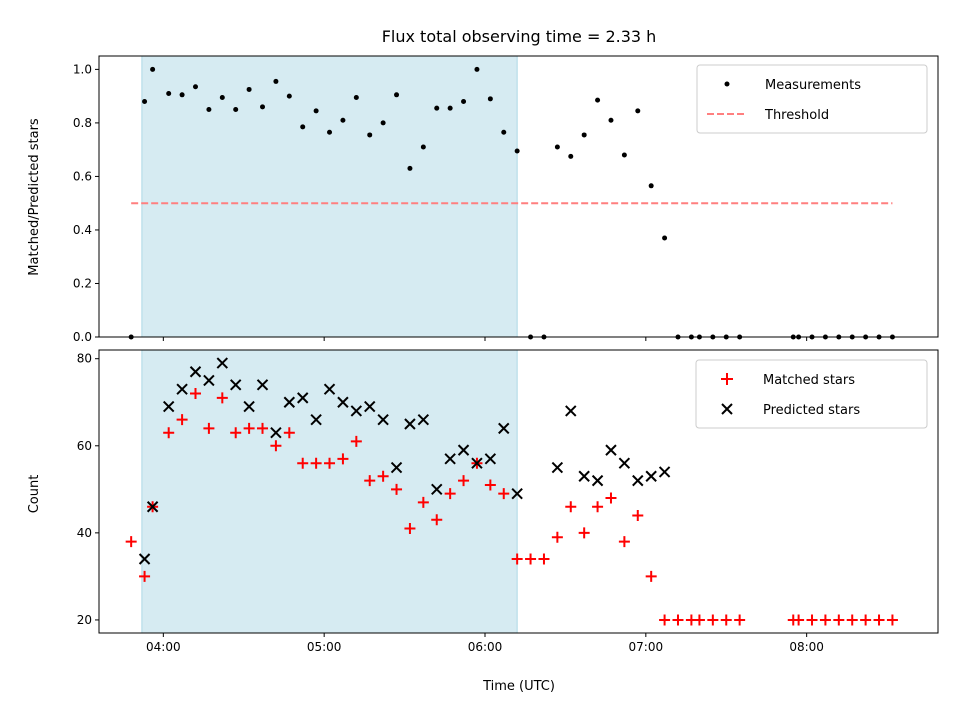 Image resolution: width=960 pixels, height=720 pixels. I want to click on legend-measurements-marker, so click(727, 84).